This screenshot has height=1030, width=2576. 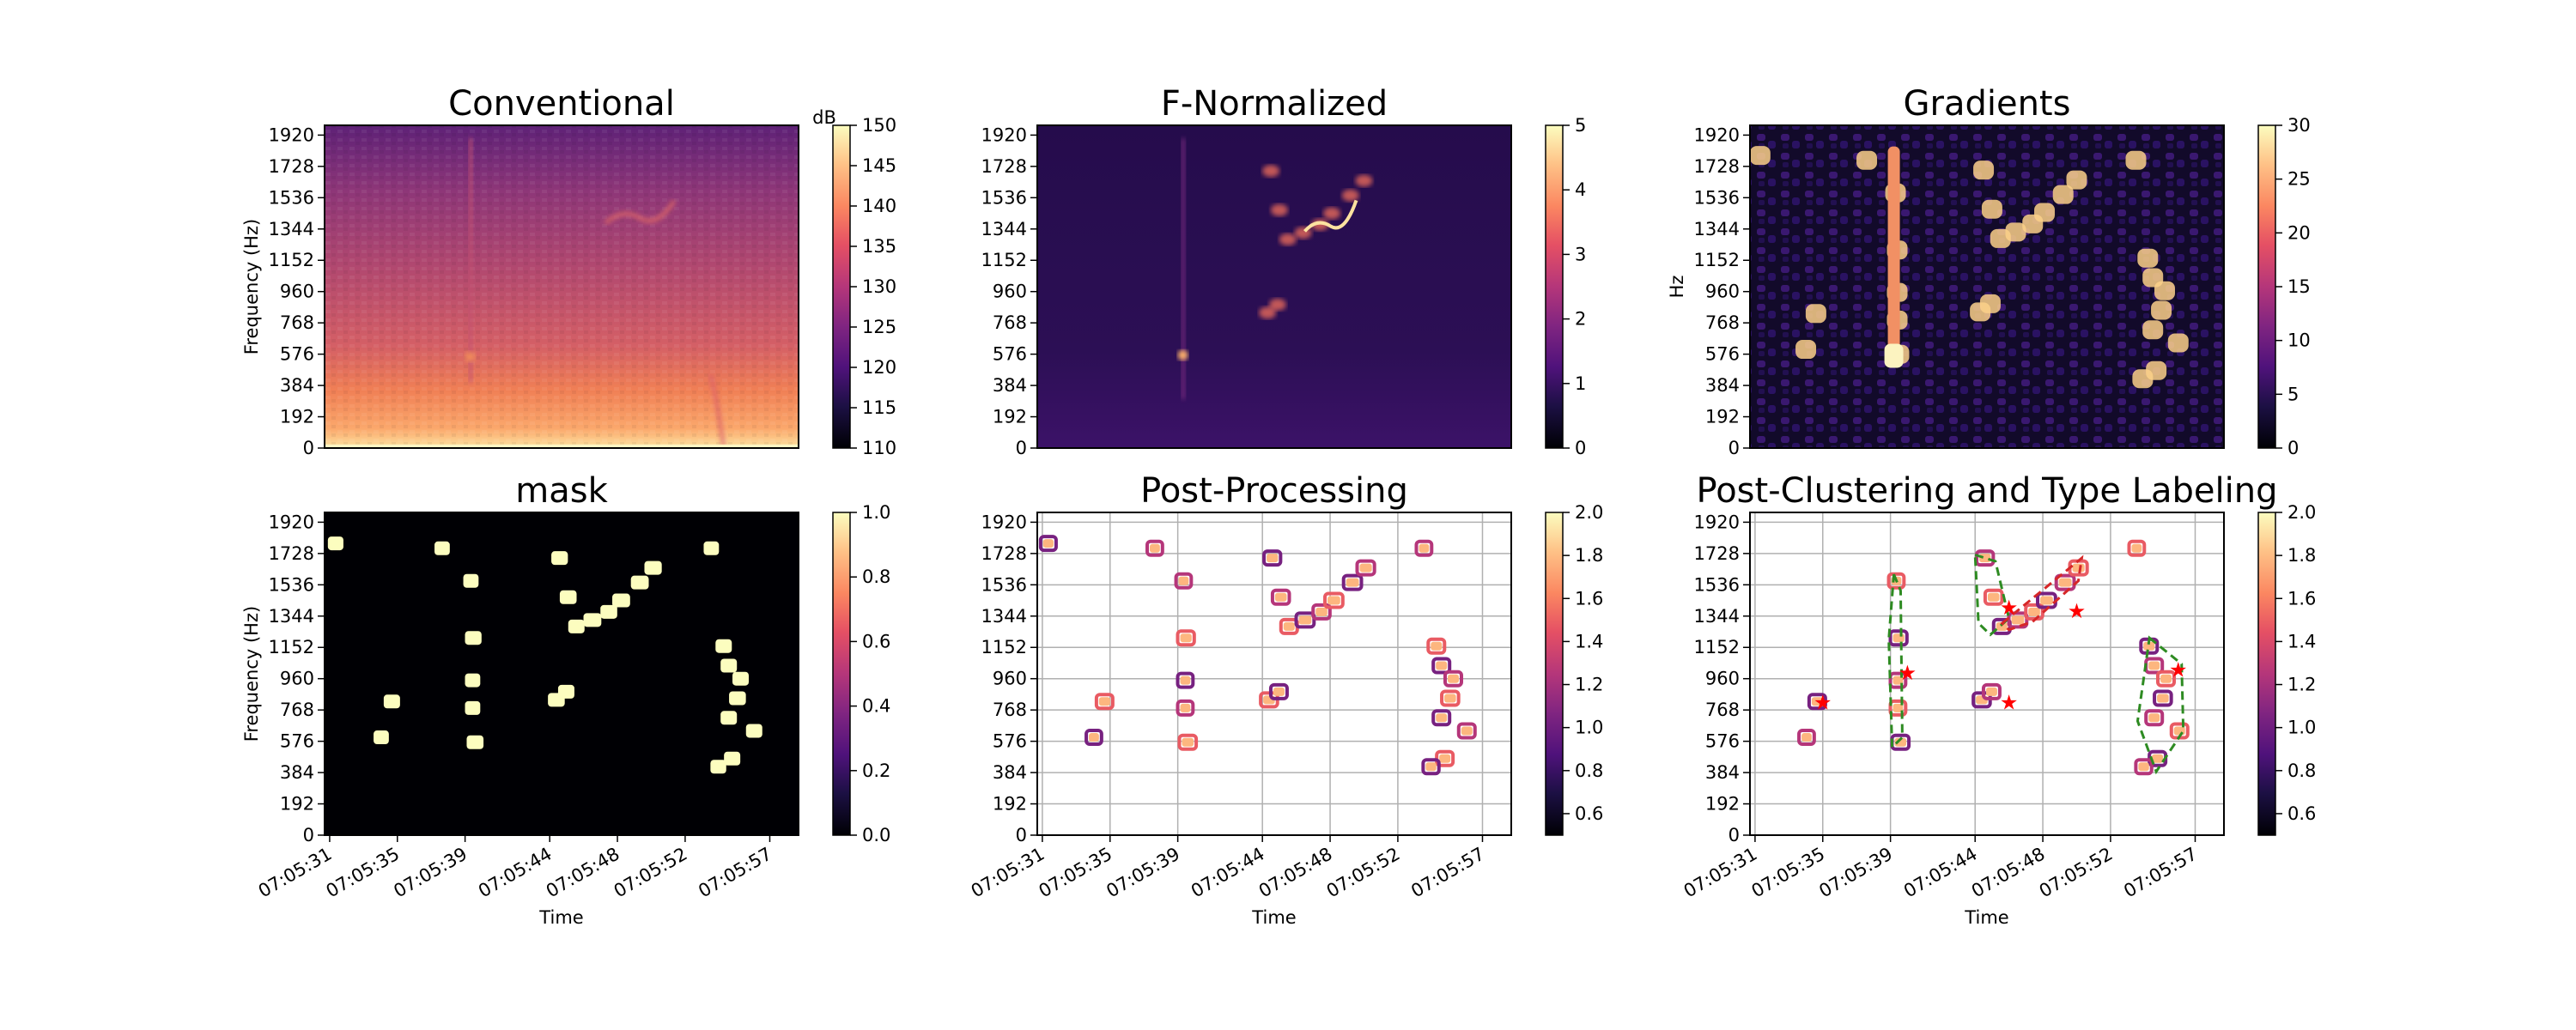 What do you see at coordinates (1988, 104) in the screenshot?
I see `chart-title: Gradients` at bounding box center [1988, 104].